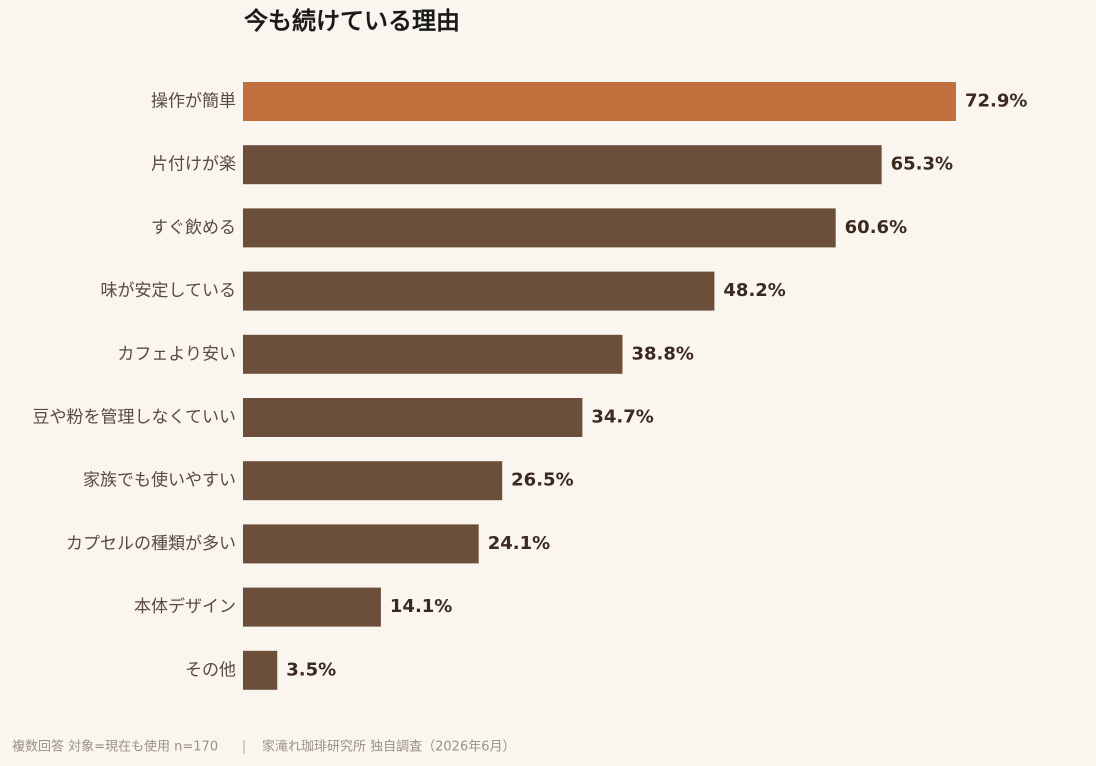 This screenshot has height=766, width=1096. Describe the element at coordinates (185, 606) in the screenshot. I see `category-label: 本体デザイン` at that location.